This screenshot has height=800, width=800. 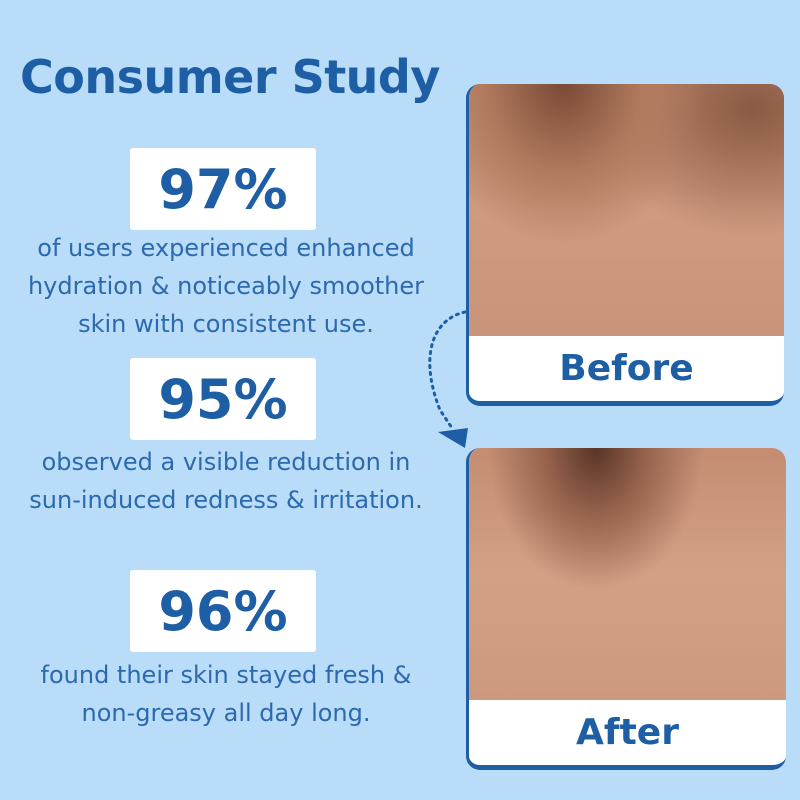 I want to click on desc-line: sun-induced redness & irritation., so click(x=226, y=500).